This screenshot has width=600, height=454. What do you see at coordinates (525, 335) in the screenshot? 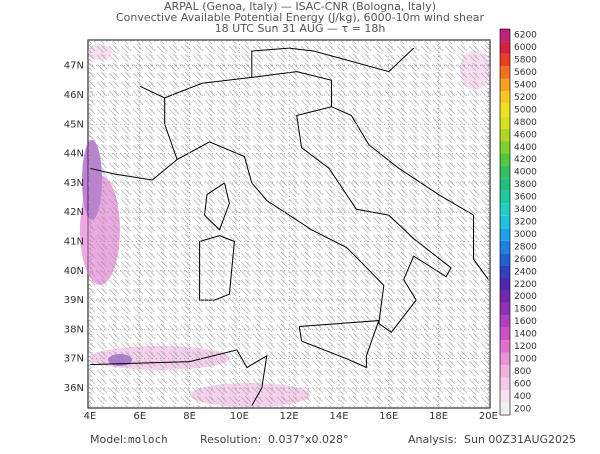
I see `colorbar-label: 1400` at bounding box center [525, 335].